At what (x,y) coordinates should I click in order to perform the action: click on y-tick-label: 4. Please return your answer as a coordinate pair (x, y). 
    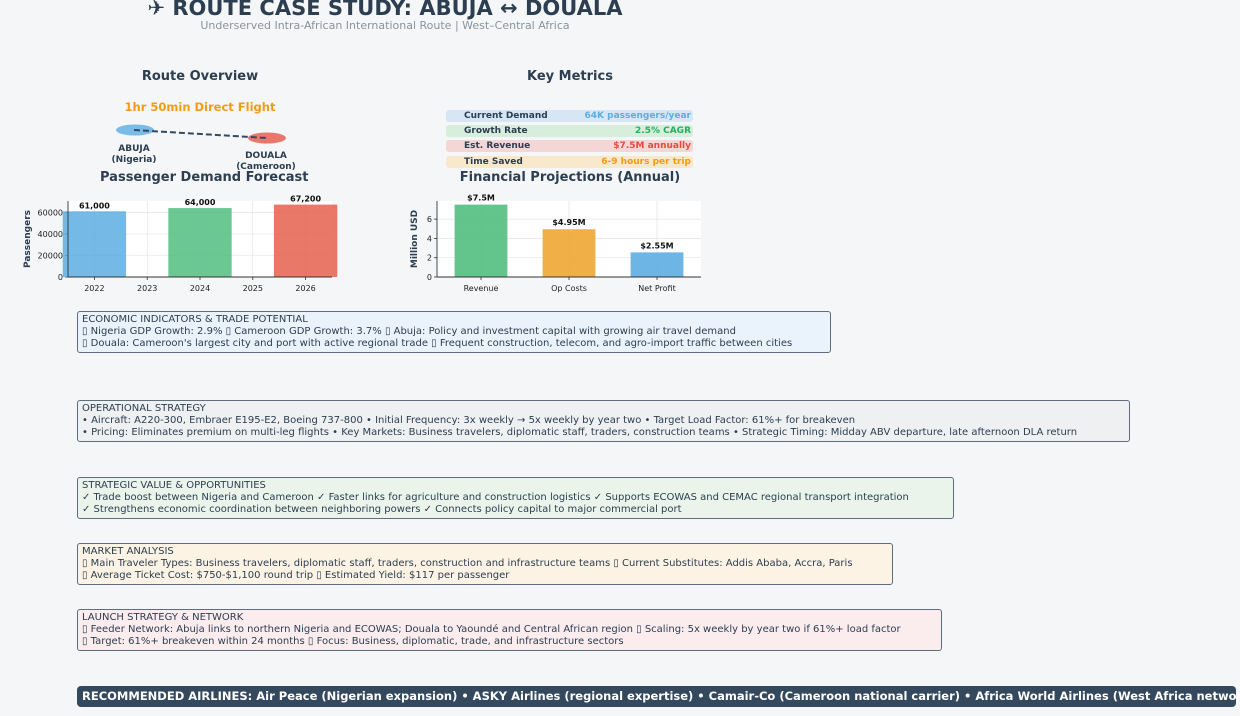
    Looking at the image, I should click on (429, 238).